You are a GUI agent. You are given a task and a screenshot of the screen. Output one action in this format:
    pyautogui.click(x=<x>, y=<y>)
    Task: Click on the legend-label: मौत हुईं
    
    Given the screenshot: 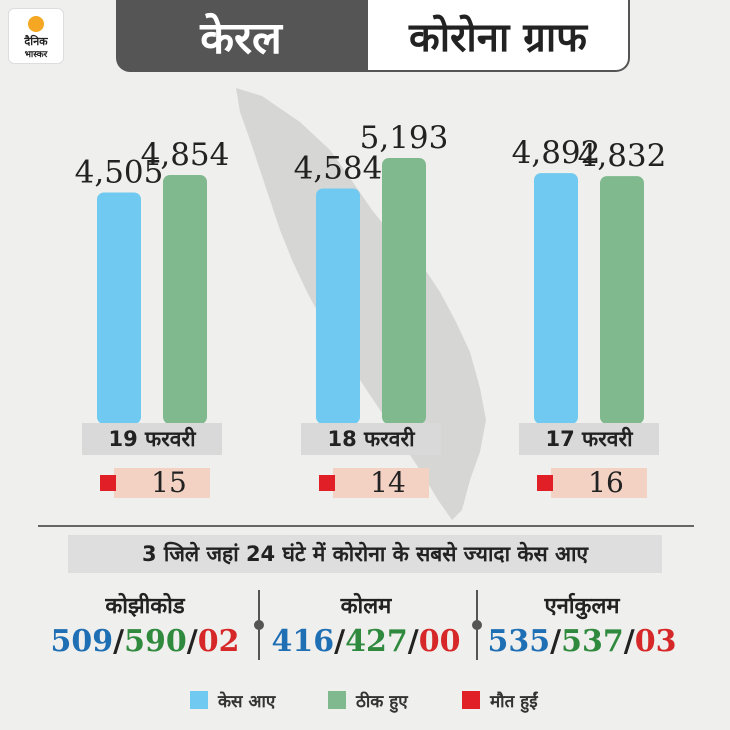 What is the action you would take?
    pyautogui.click(x=514, y=701)
    